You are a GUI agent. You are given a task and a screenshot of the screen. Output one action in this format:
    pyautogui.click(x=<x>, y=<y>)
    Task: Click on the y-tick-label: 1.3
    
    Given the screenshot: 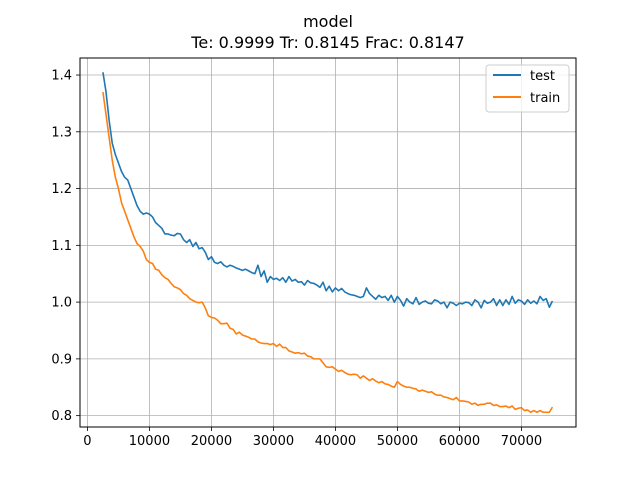 What is the action you would take?
    pyautogui.click(x=61, y=132)
    